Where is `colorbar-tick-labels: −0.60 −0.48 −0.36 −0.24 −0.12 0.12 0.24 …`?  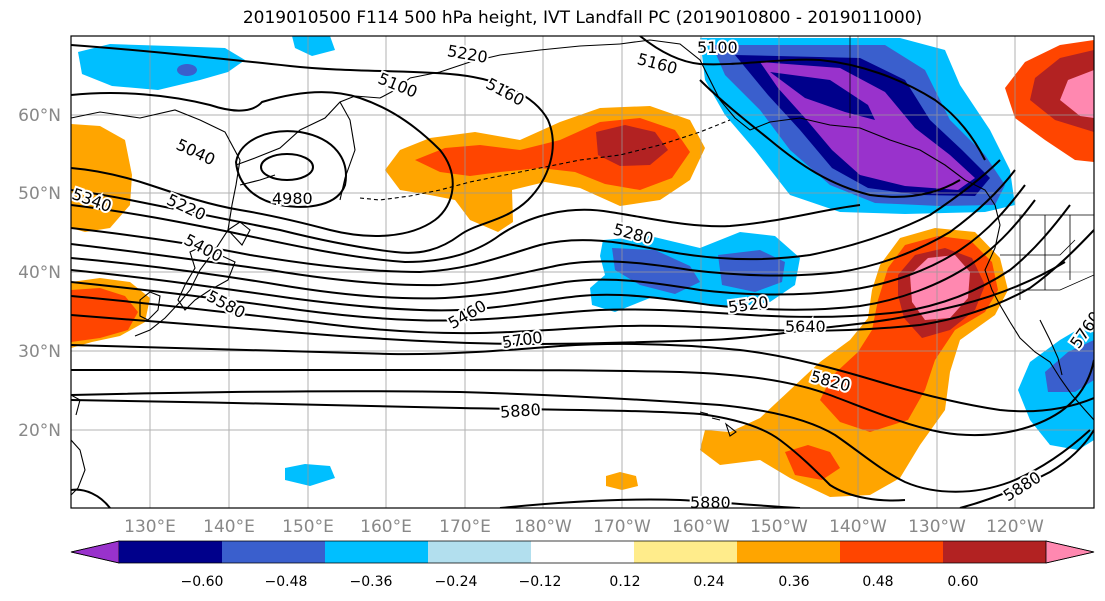
colorbar-tick-labels: −0.60 −0.48 −0.36 −0.24 −0.12 0.12 0.24 … is located at coordinates (580, 582).